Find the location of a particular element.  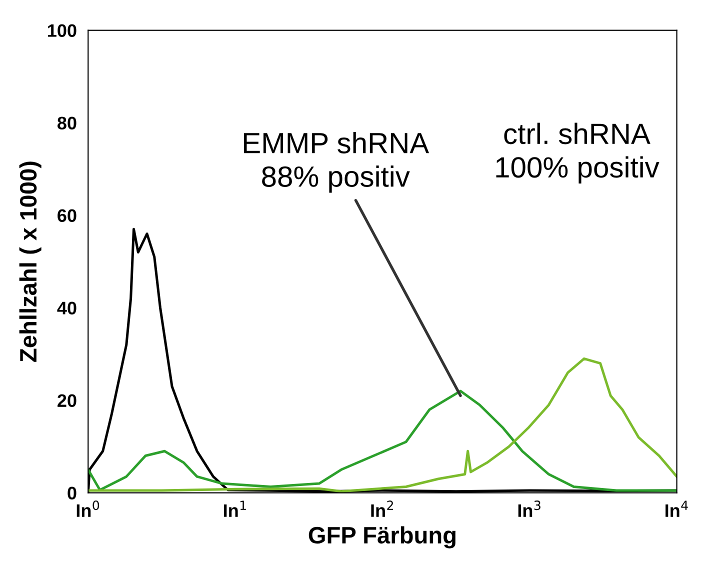

y-tick-label: 60 is located at coordinates (67, 215).